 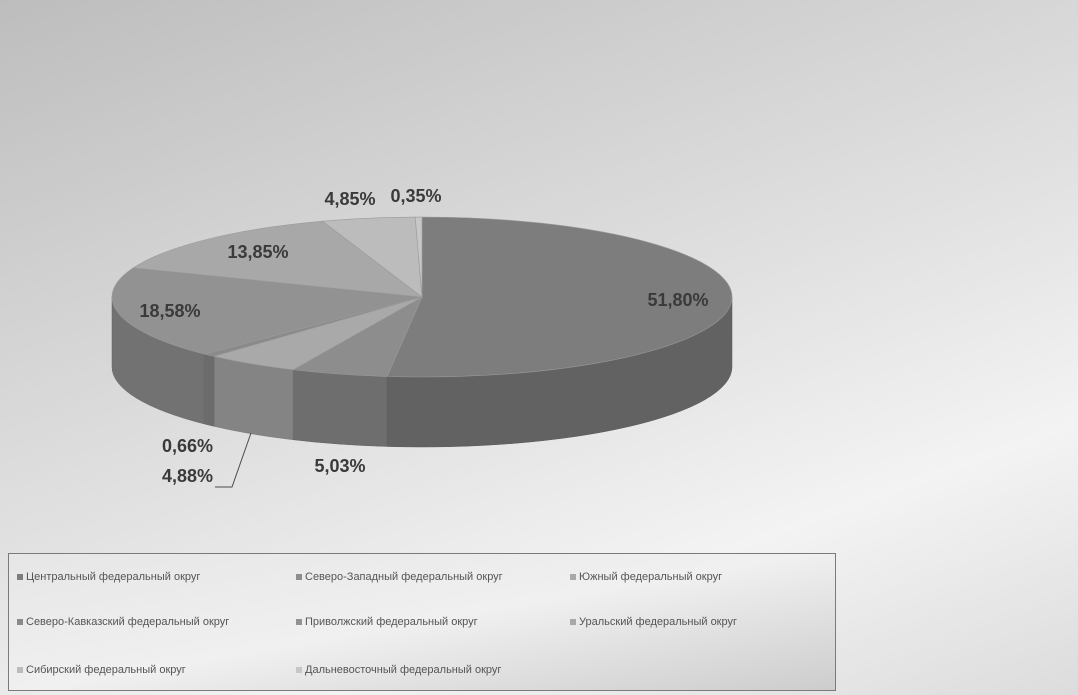 I want to click on data-label-2: 4,88%, so click(x=187, y=476).